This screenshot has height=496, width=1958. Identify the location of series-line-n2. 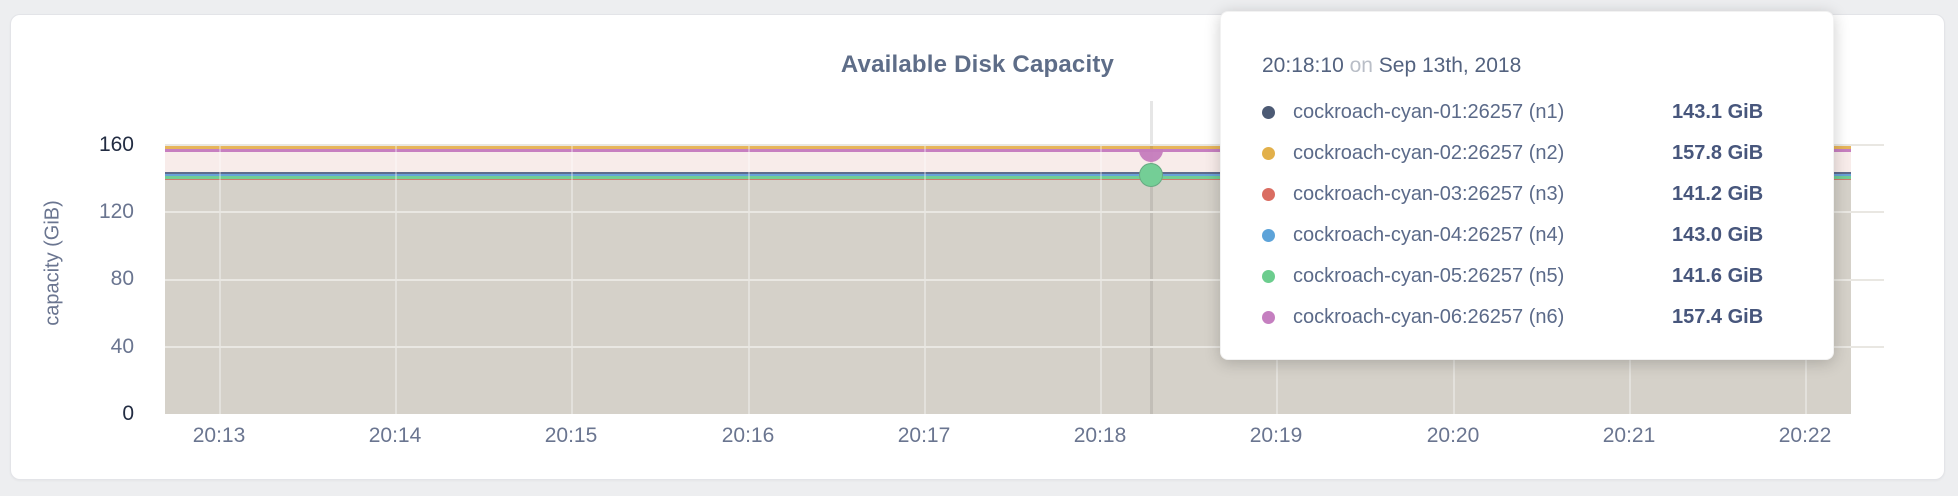
(1008, 147).